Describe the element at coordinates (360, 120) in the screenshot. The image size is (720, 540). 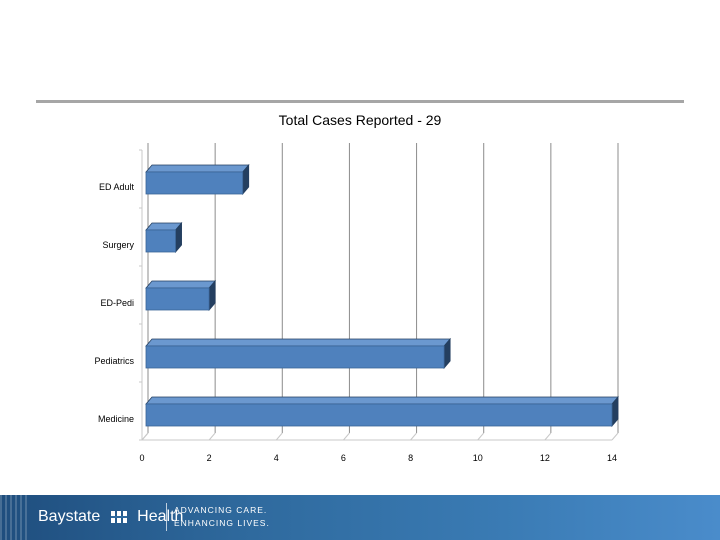
I see `chart-title: Total Cases Reported - 29` at that location.